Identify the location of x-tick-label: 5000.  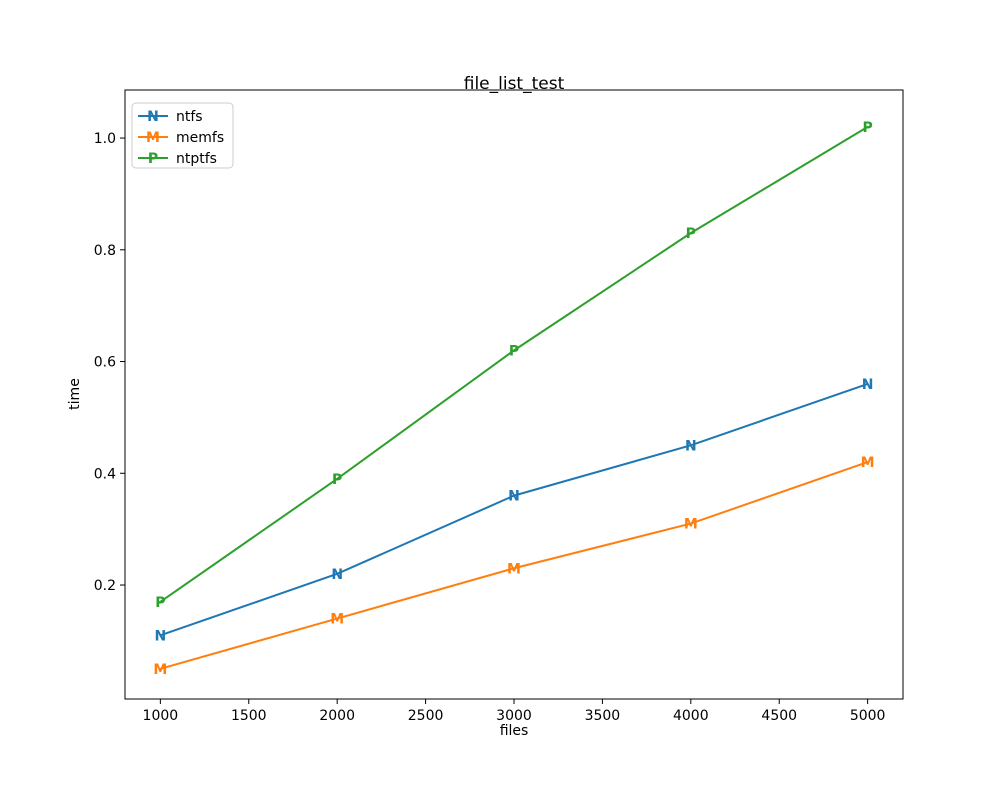
(868, 716).